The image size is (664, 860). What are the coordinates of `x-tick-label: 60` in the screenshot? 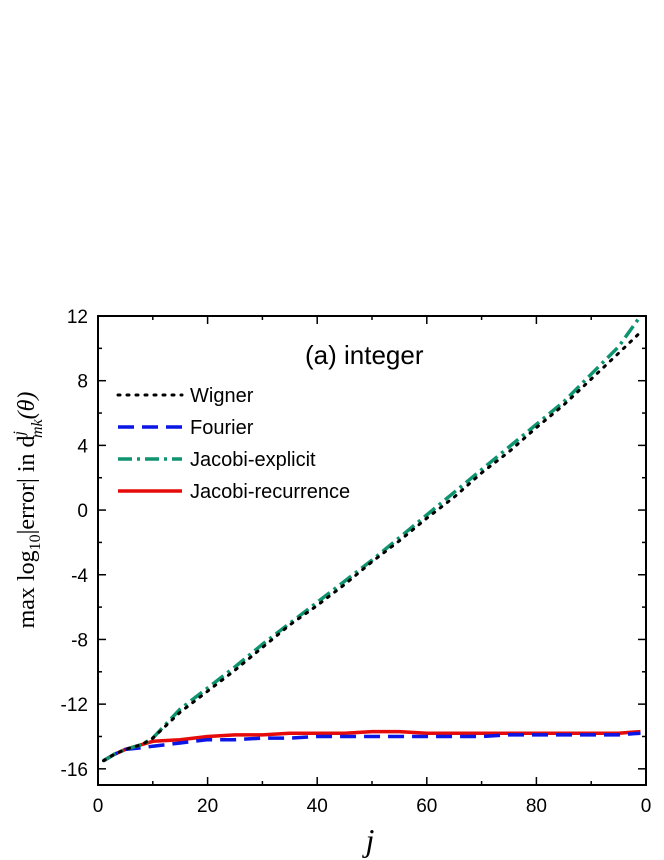 It's located at (426, 806).